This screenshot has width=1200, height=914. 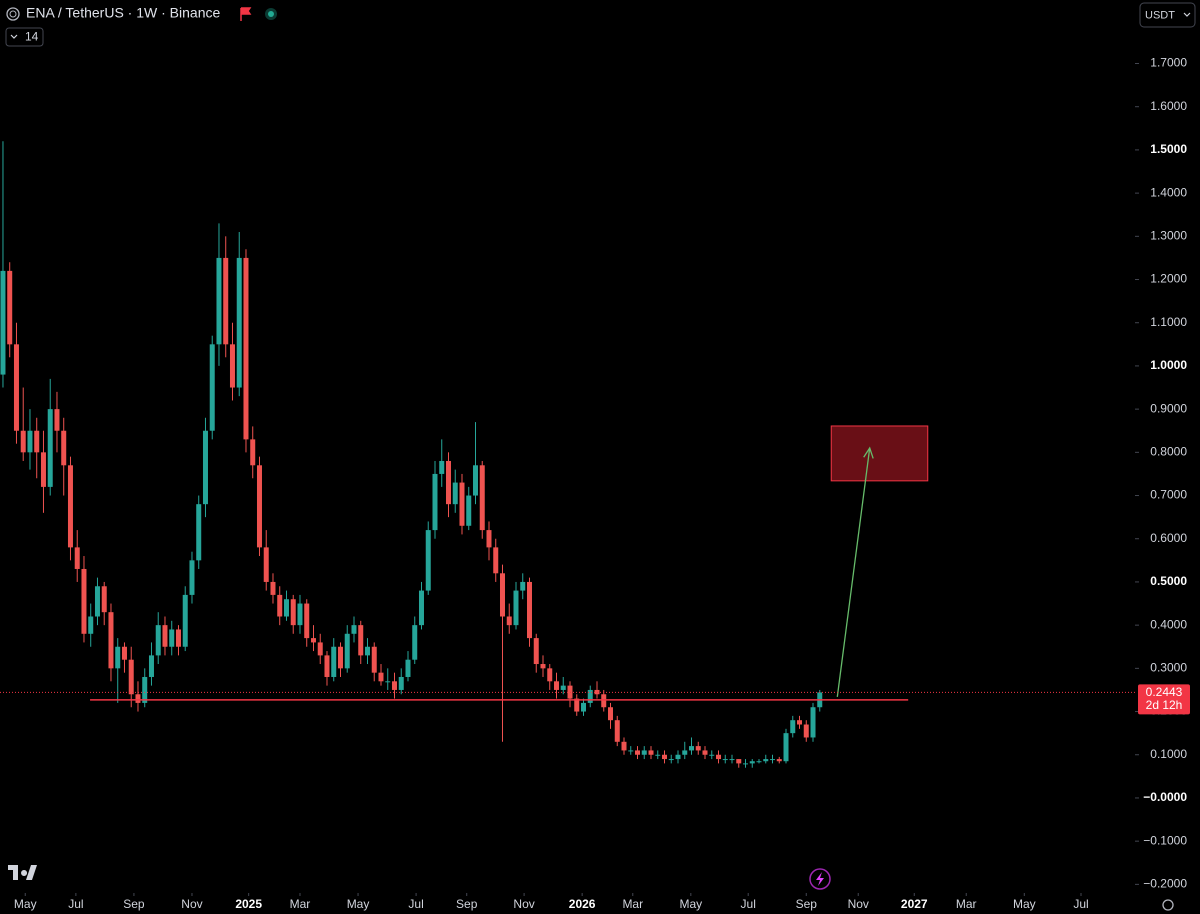 What do you see at coordinates (914, 904) in the screenshot?
I see `x-tick-label: 2027` at bounding box center [914, 904].